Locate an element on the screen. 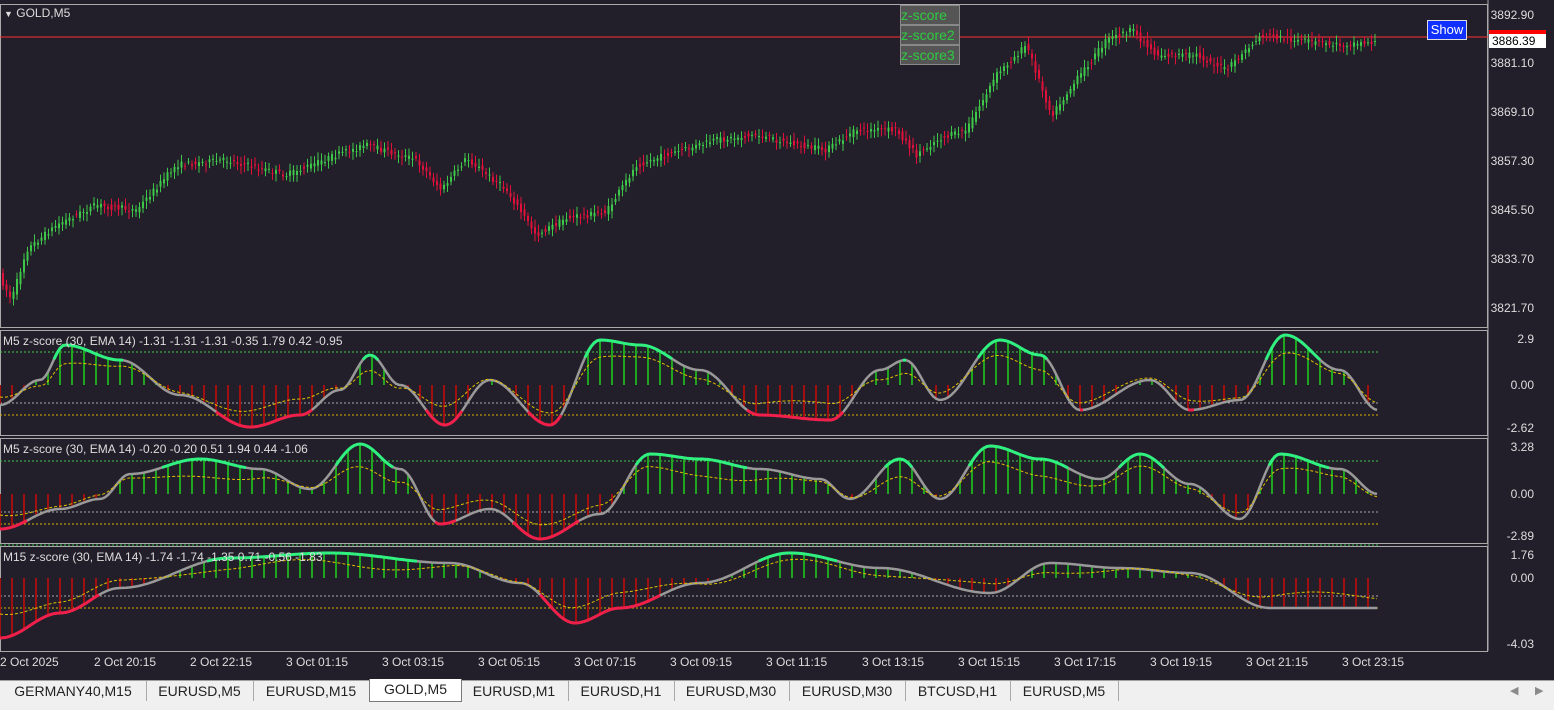  tab-eurusd-h1: EURUSD,H1 is located at coordinates (621, 691).